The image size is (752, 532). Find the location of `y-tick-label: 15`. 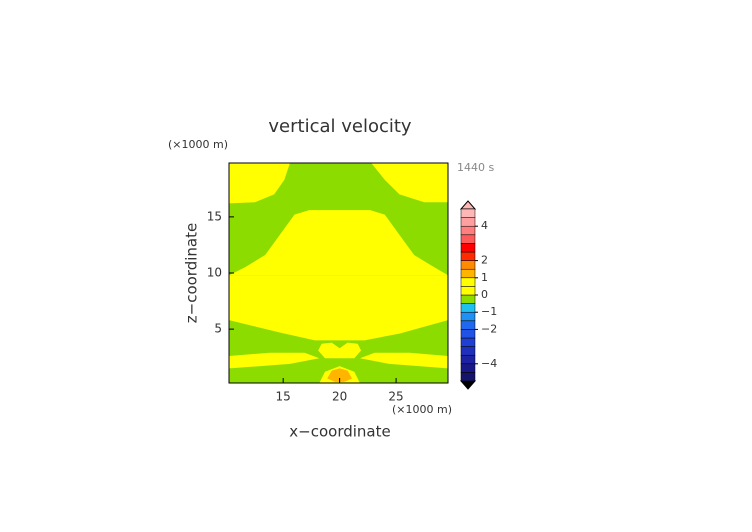

y-tick-label: 15 is located at coordinates (214, 216).